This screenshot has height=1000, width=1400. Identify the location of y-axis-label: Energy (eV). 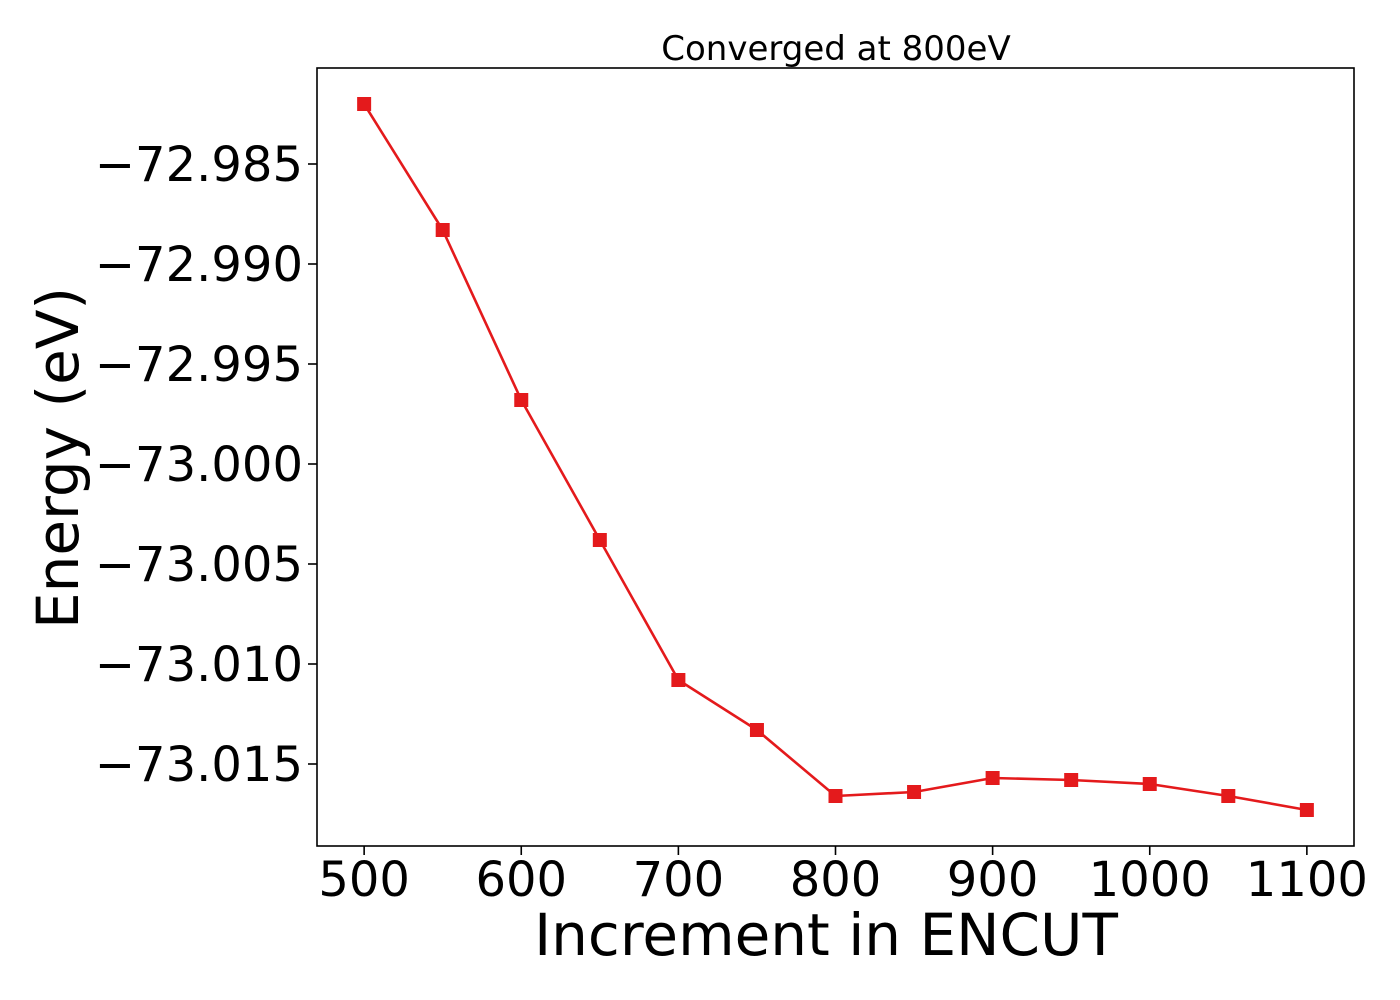
(58, 458).